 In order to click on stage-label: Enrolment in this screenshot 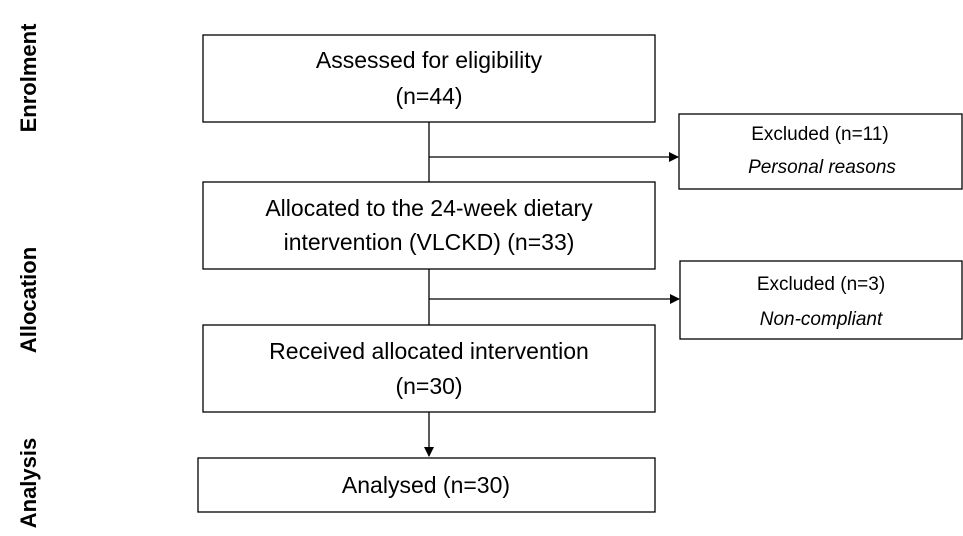, I will do `click(28, 77)`.